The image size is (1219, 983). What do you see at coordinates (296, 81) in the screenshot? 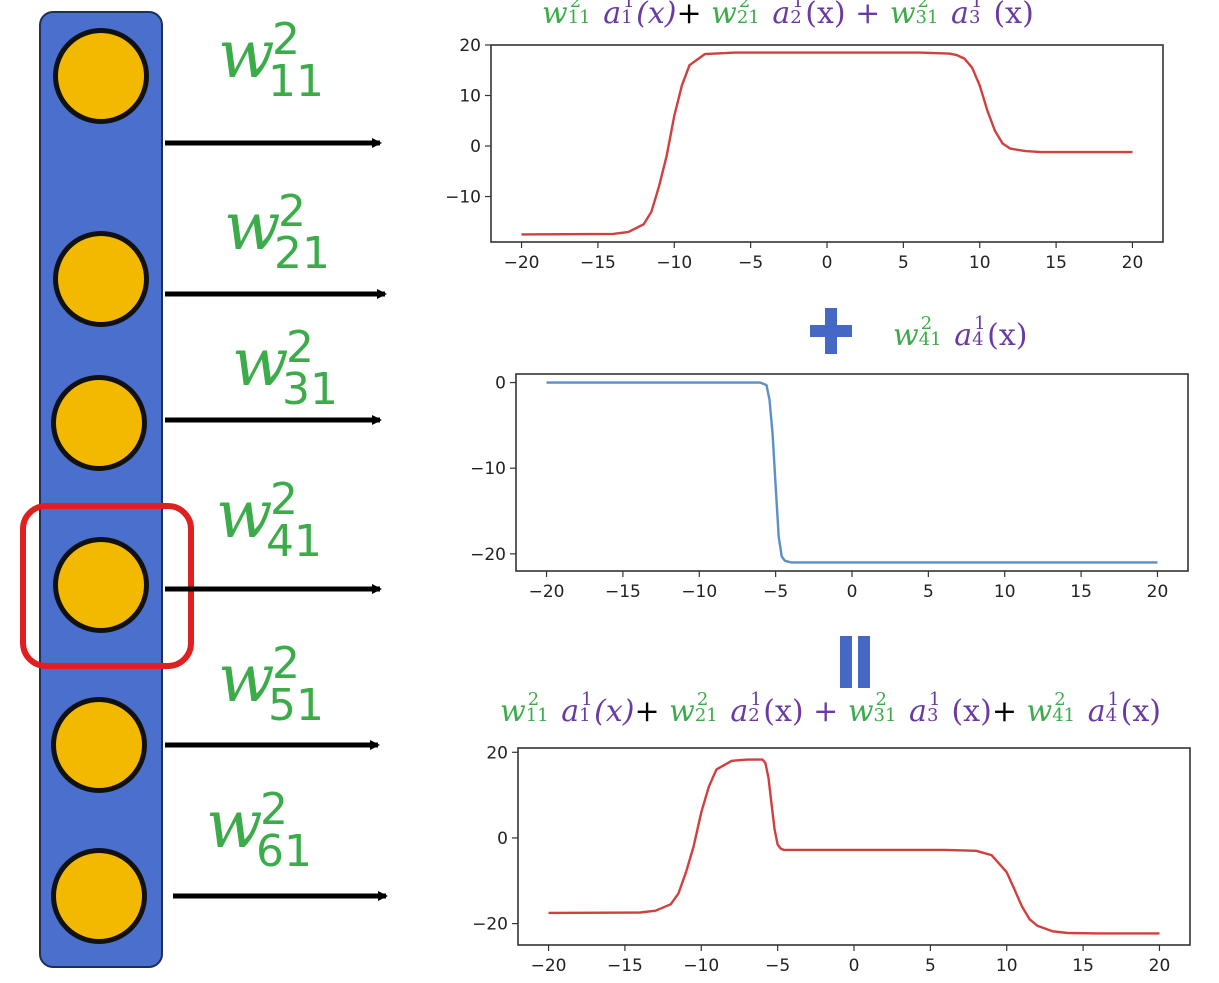
I see `weight-subscript: 11` at bounding box center [296, 81].